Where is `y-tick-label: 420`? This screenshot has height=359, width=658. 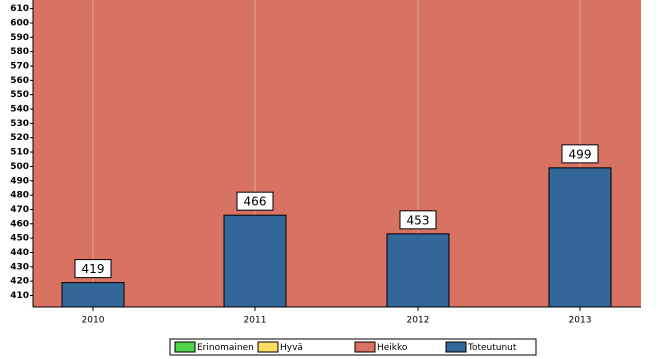 y-tick-label: 420 is located at coordinates (19, 282).